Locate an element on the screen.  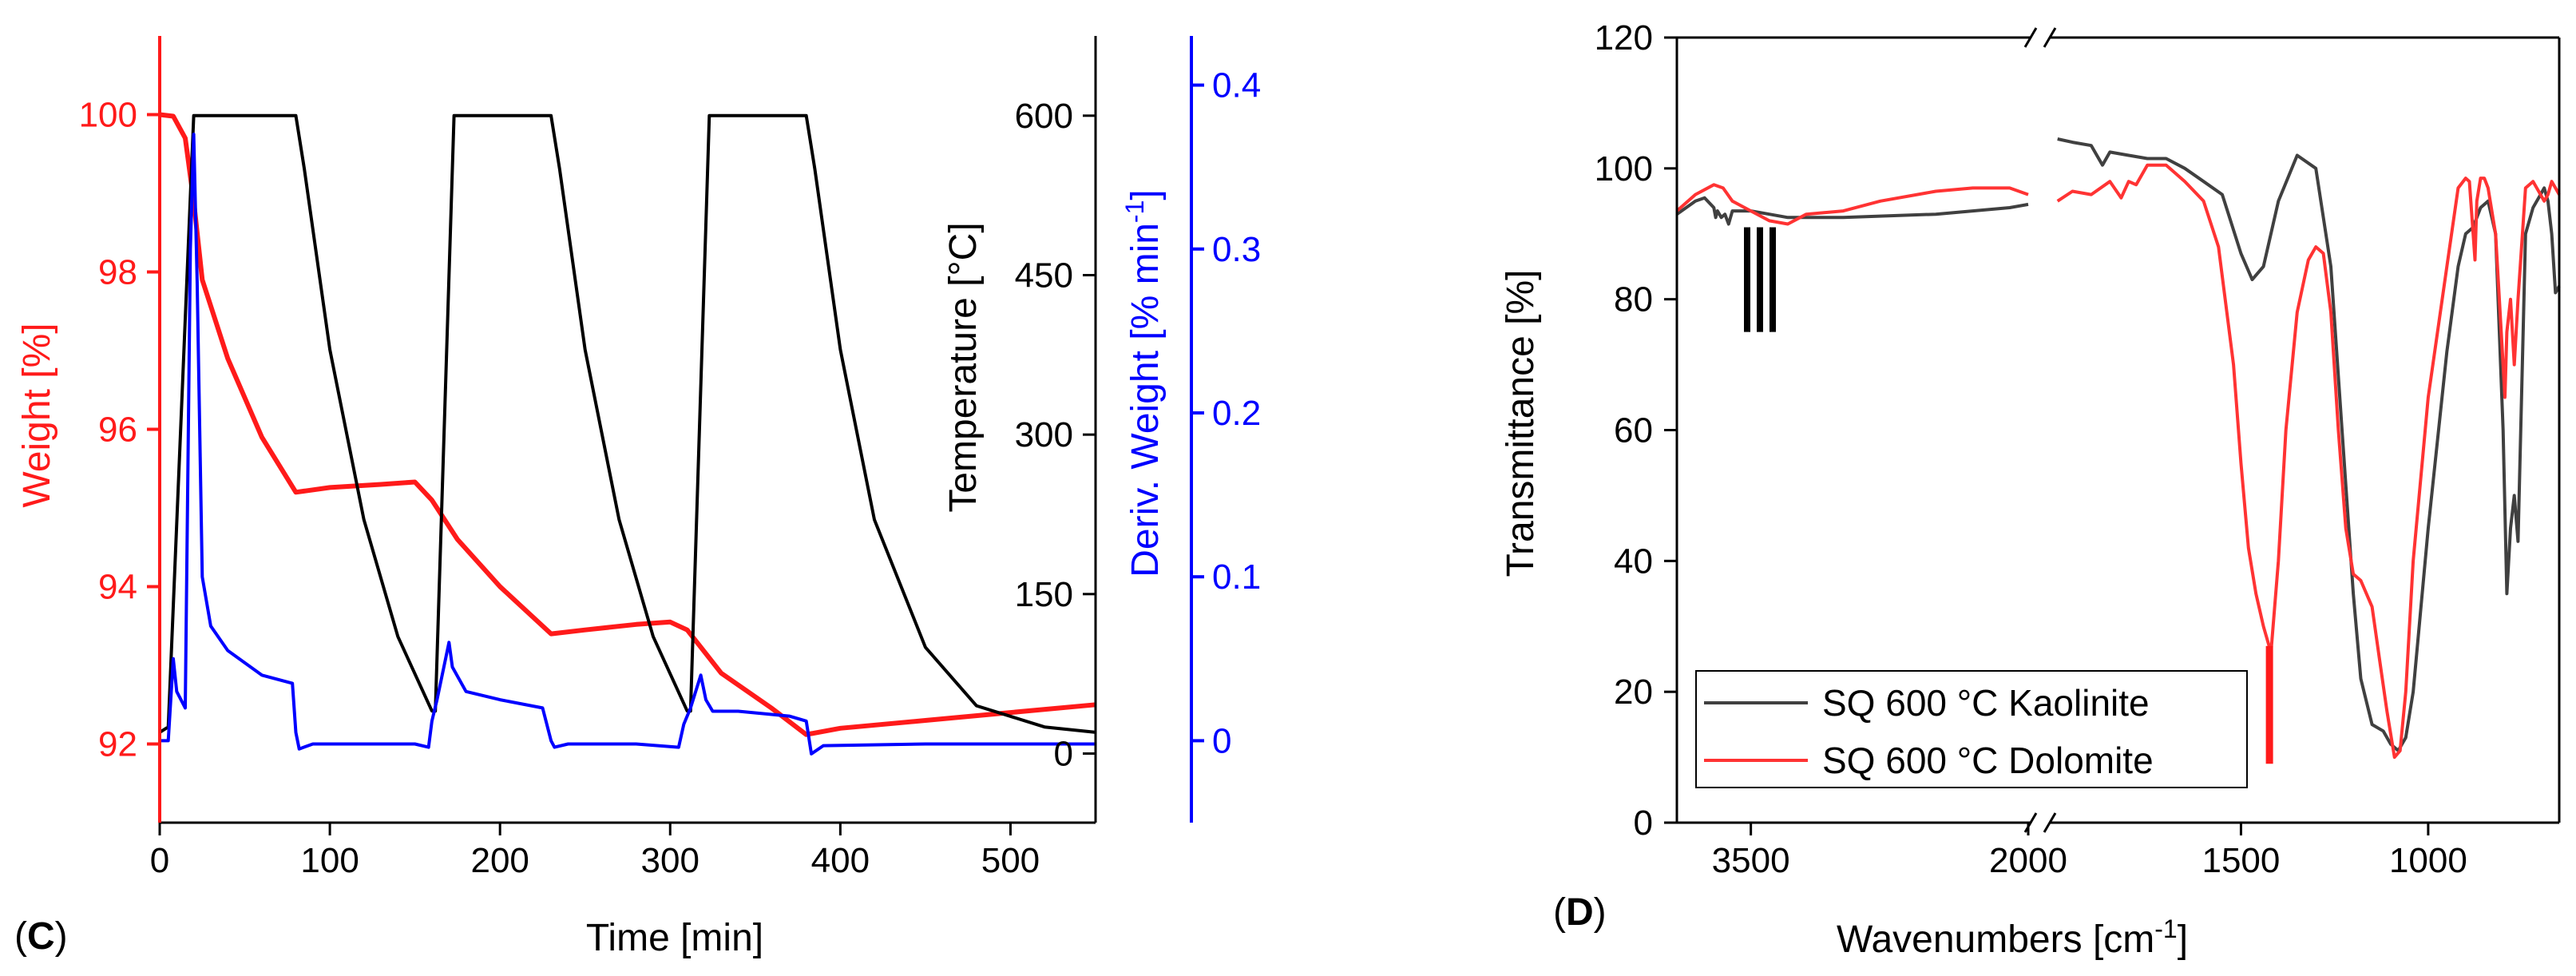
x-tick-label: 200 is located at coordinates (499, 860).